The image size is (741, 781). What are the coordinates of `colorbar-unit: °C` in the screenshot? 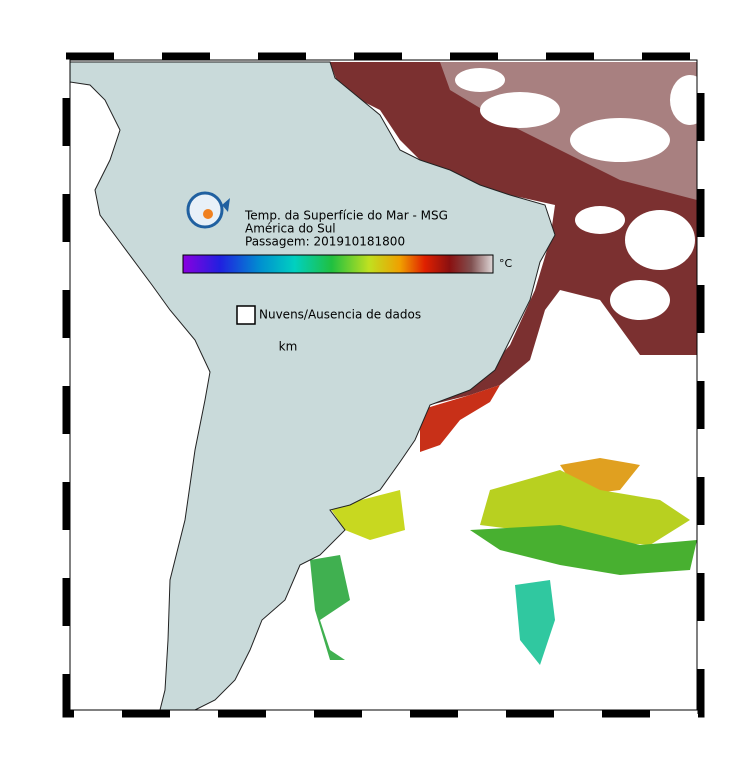 It's located at (506, 263).